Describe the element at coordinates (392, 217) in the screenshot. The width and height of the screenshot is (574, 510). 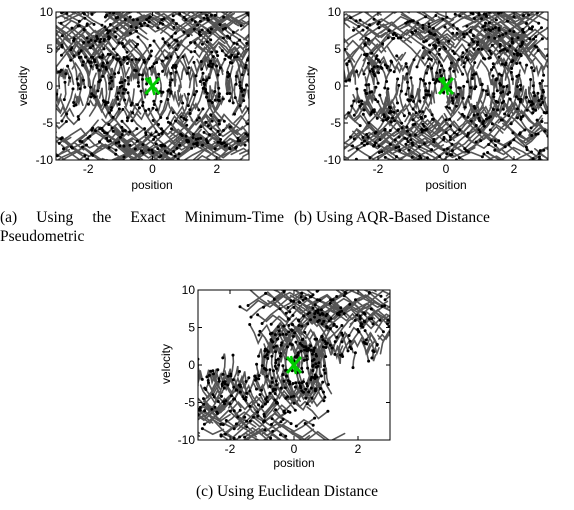
I see `caption-b: (b) Using AQR-Based Distance` at that location.